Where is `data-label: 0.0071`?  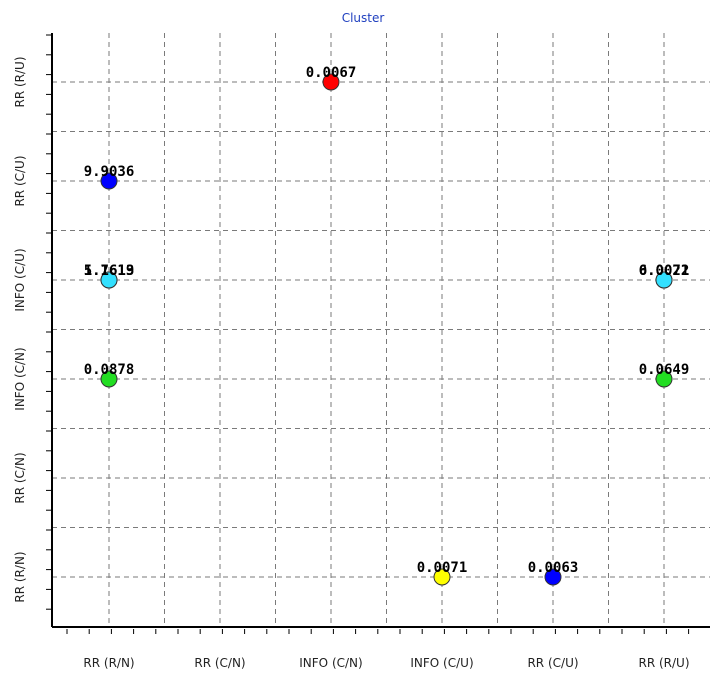 data-label: 0.0071 is located at coordinates (442, 568).